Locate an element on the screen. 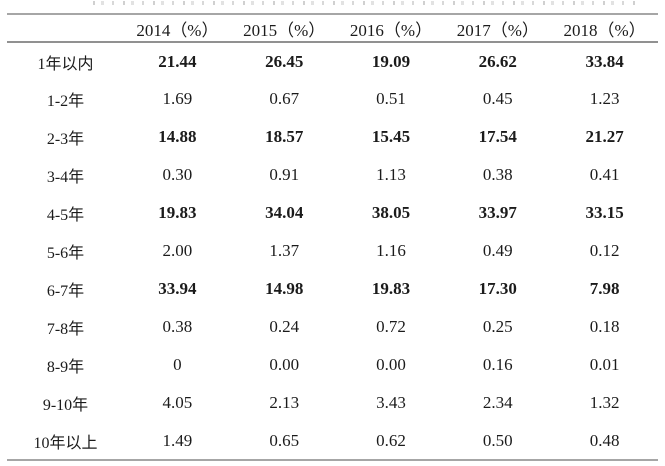 The height and width of the screenshot is (466, 665). value-cell: 14.98 is located at coordinates (284, 288).